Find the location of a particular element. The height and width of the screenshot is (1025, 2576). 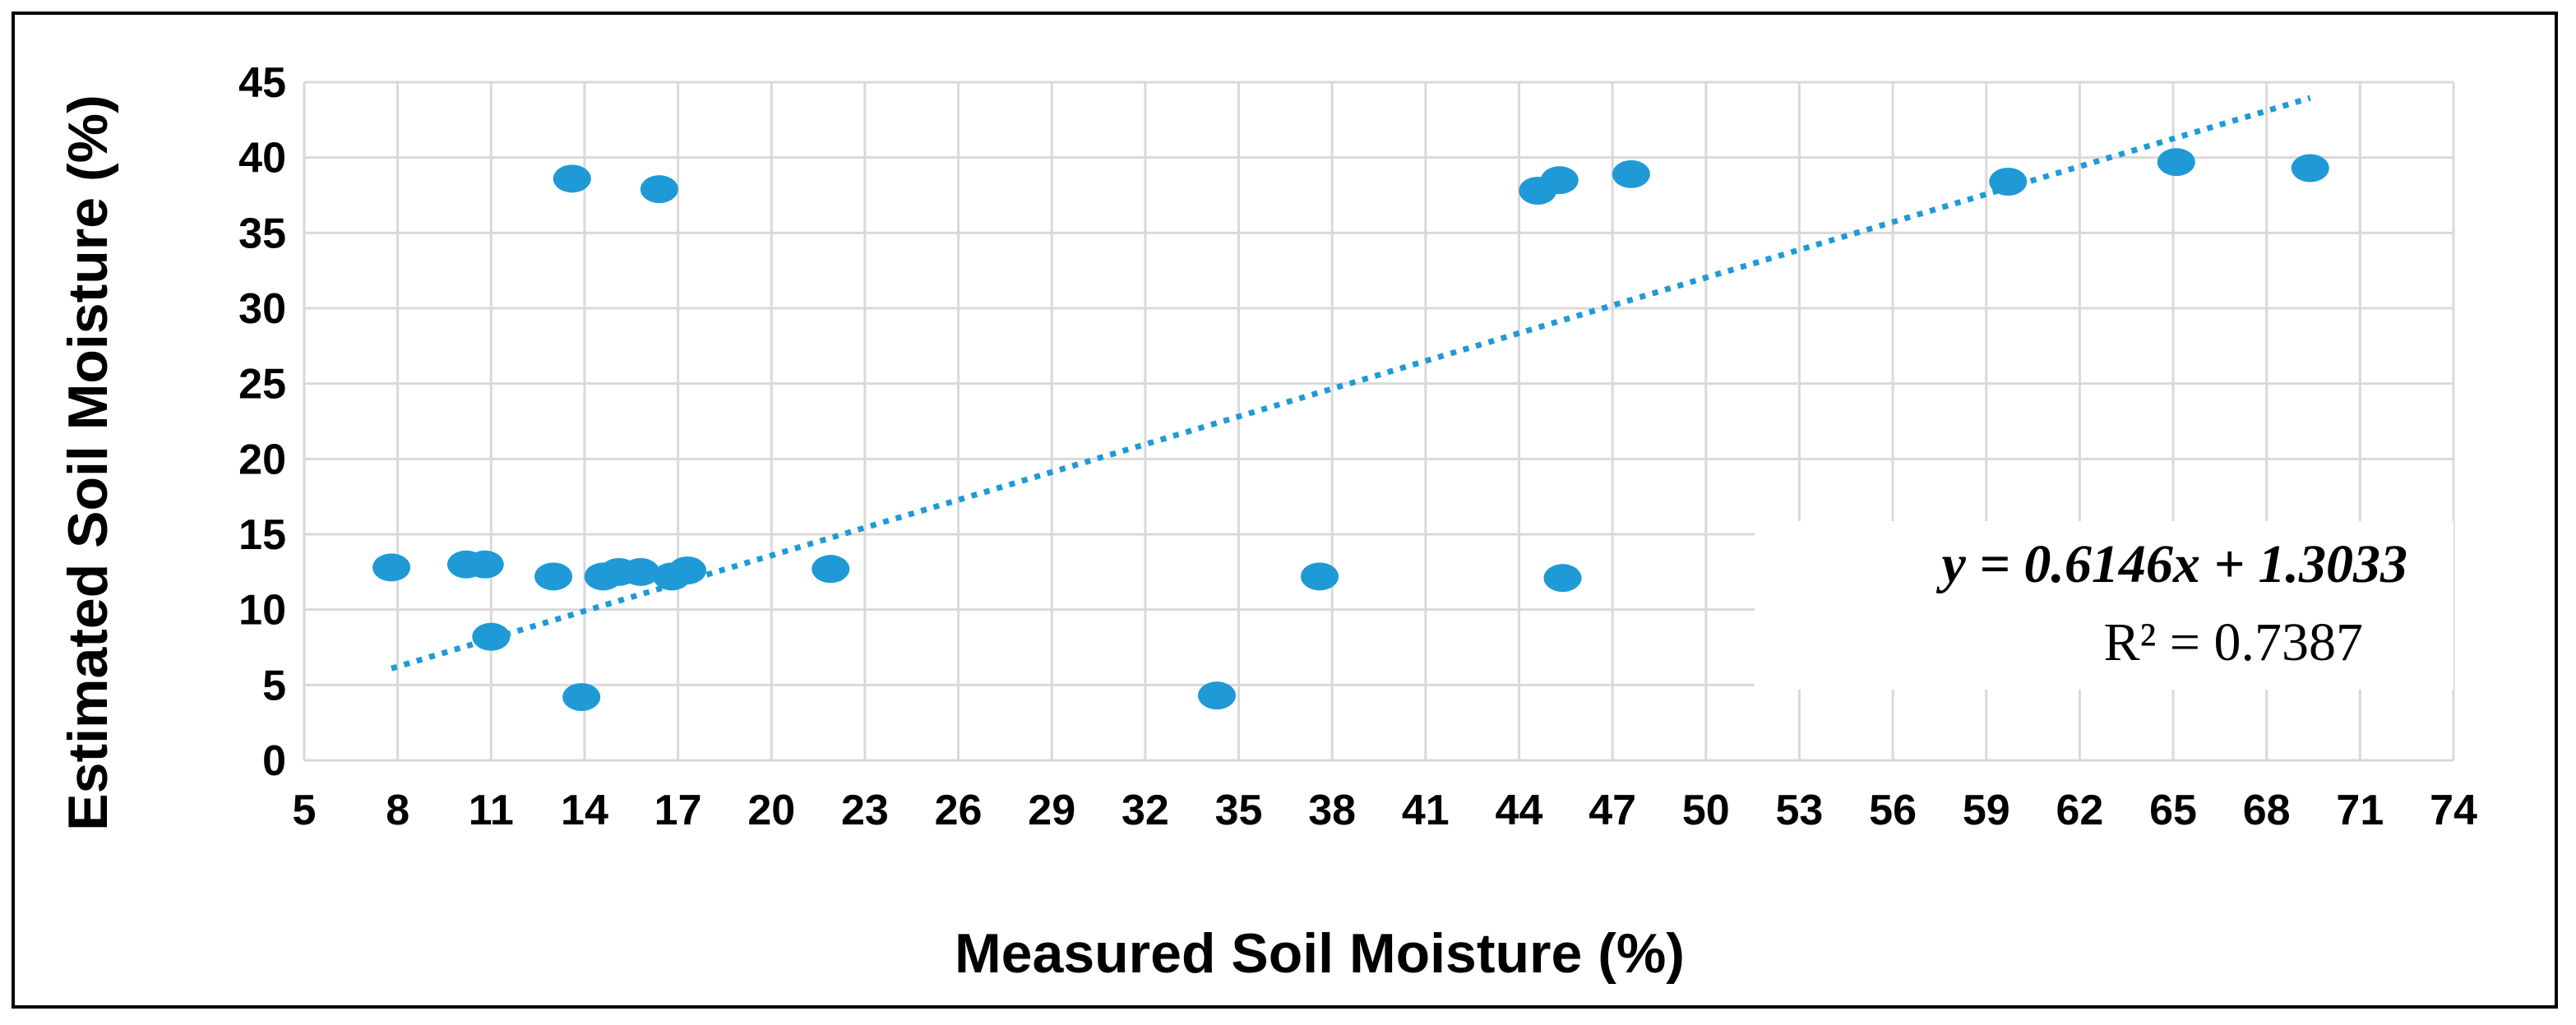

y-tick-labels: 0 5 10 15 20 25 30 35 40 45 is located at coordinates (262, 422).